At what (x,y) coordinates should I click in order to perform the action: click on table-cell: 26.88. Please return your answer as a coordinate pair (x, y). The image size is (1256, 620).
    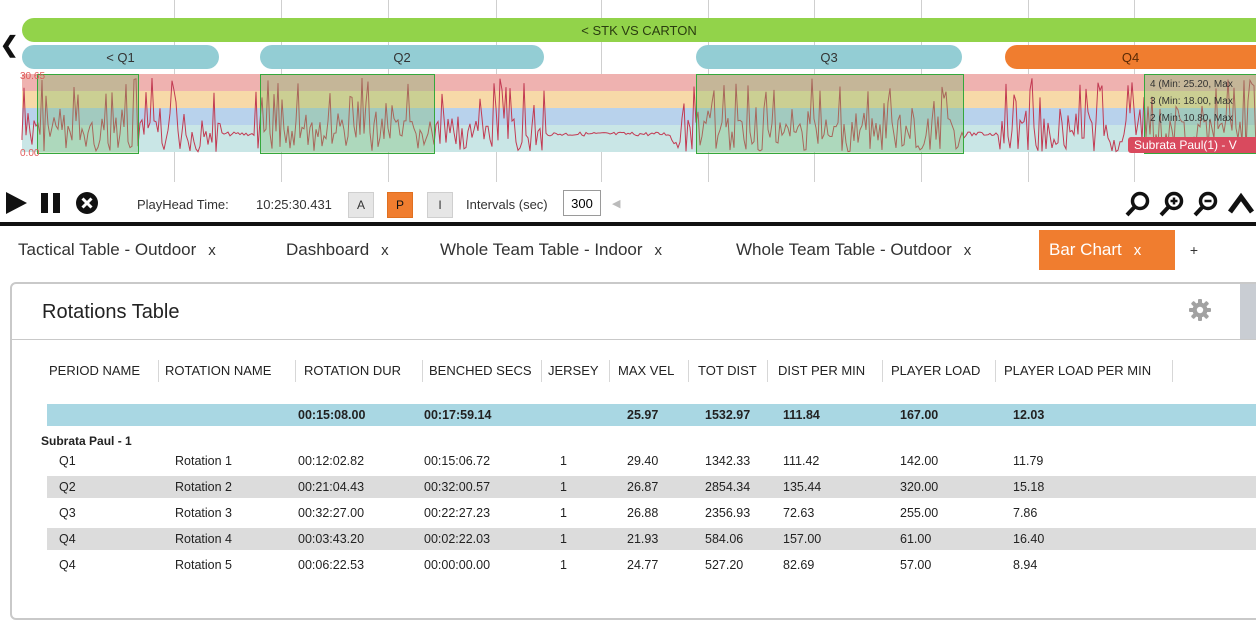
    Looking at the image, I should click on (643, 513).